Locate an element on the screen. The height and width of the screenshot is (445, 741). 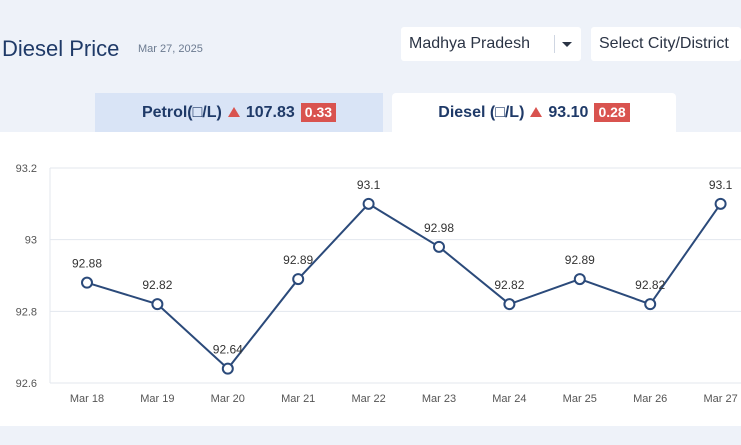
tab-petrol-change-badge: 0.33 is located at coordinates (318, 112).